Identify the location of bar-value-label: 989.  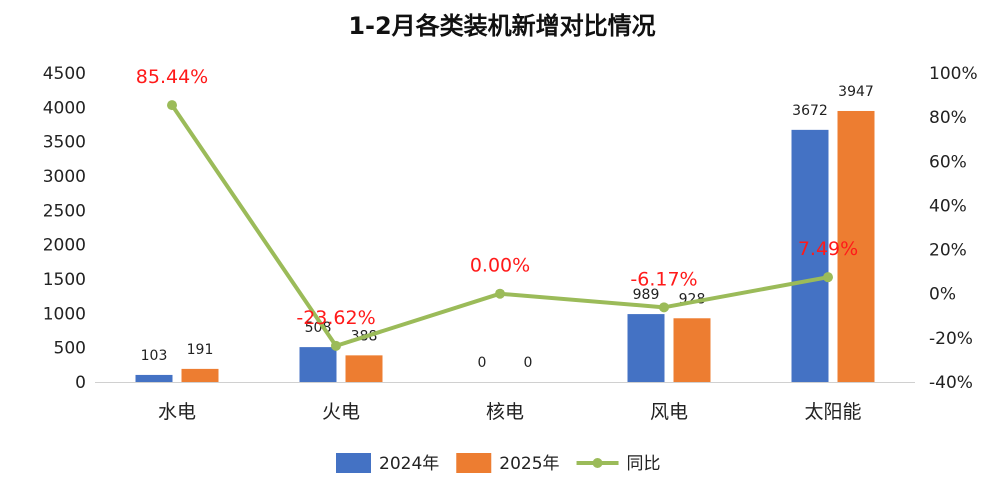
(646, 295).